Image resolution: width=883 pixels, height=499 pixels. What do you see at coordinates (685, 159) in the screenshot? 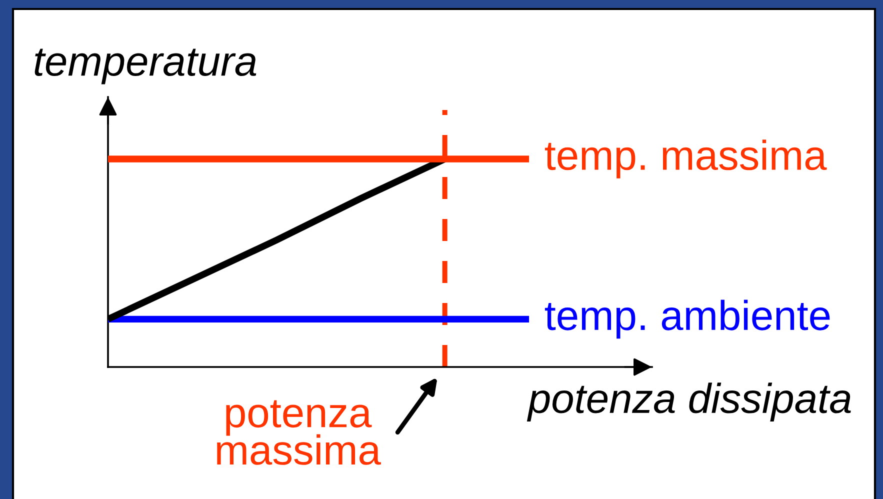
I see `series-label: temp. massima` at bounding box center [685, 159].